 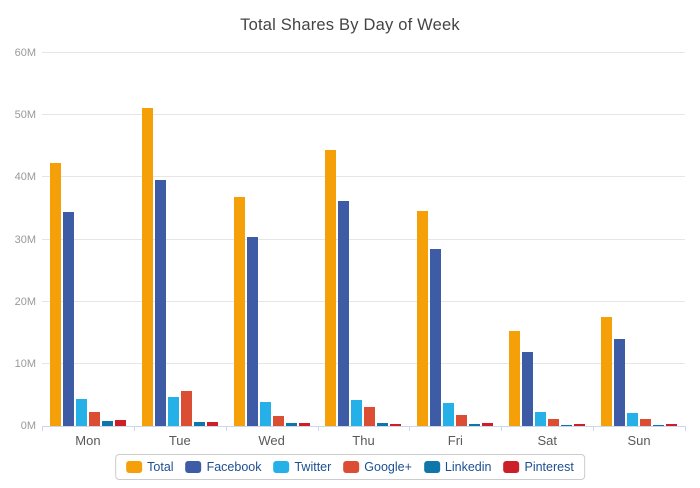 I want to click on bar-group-thu, so click(x=364, y=239).